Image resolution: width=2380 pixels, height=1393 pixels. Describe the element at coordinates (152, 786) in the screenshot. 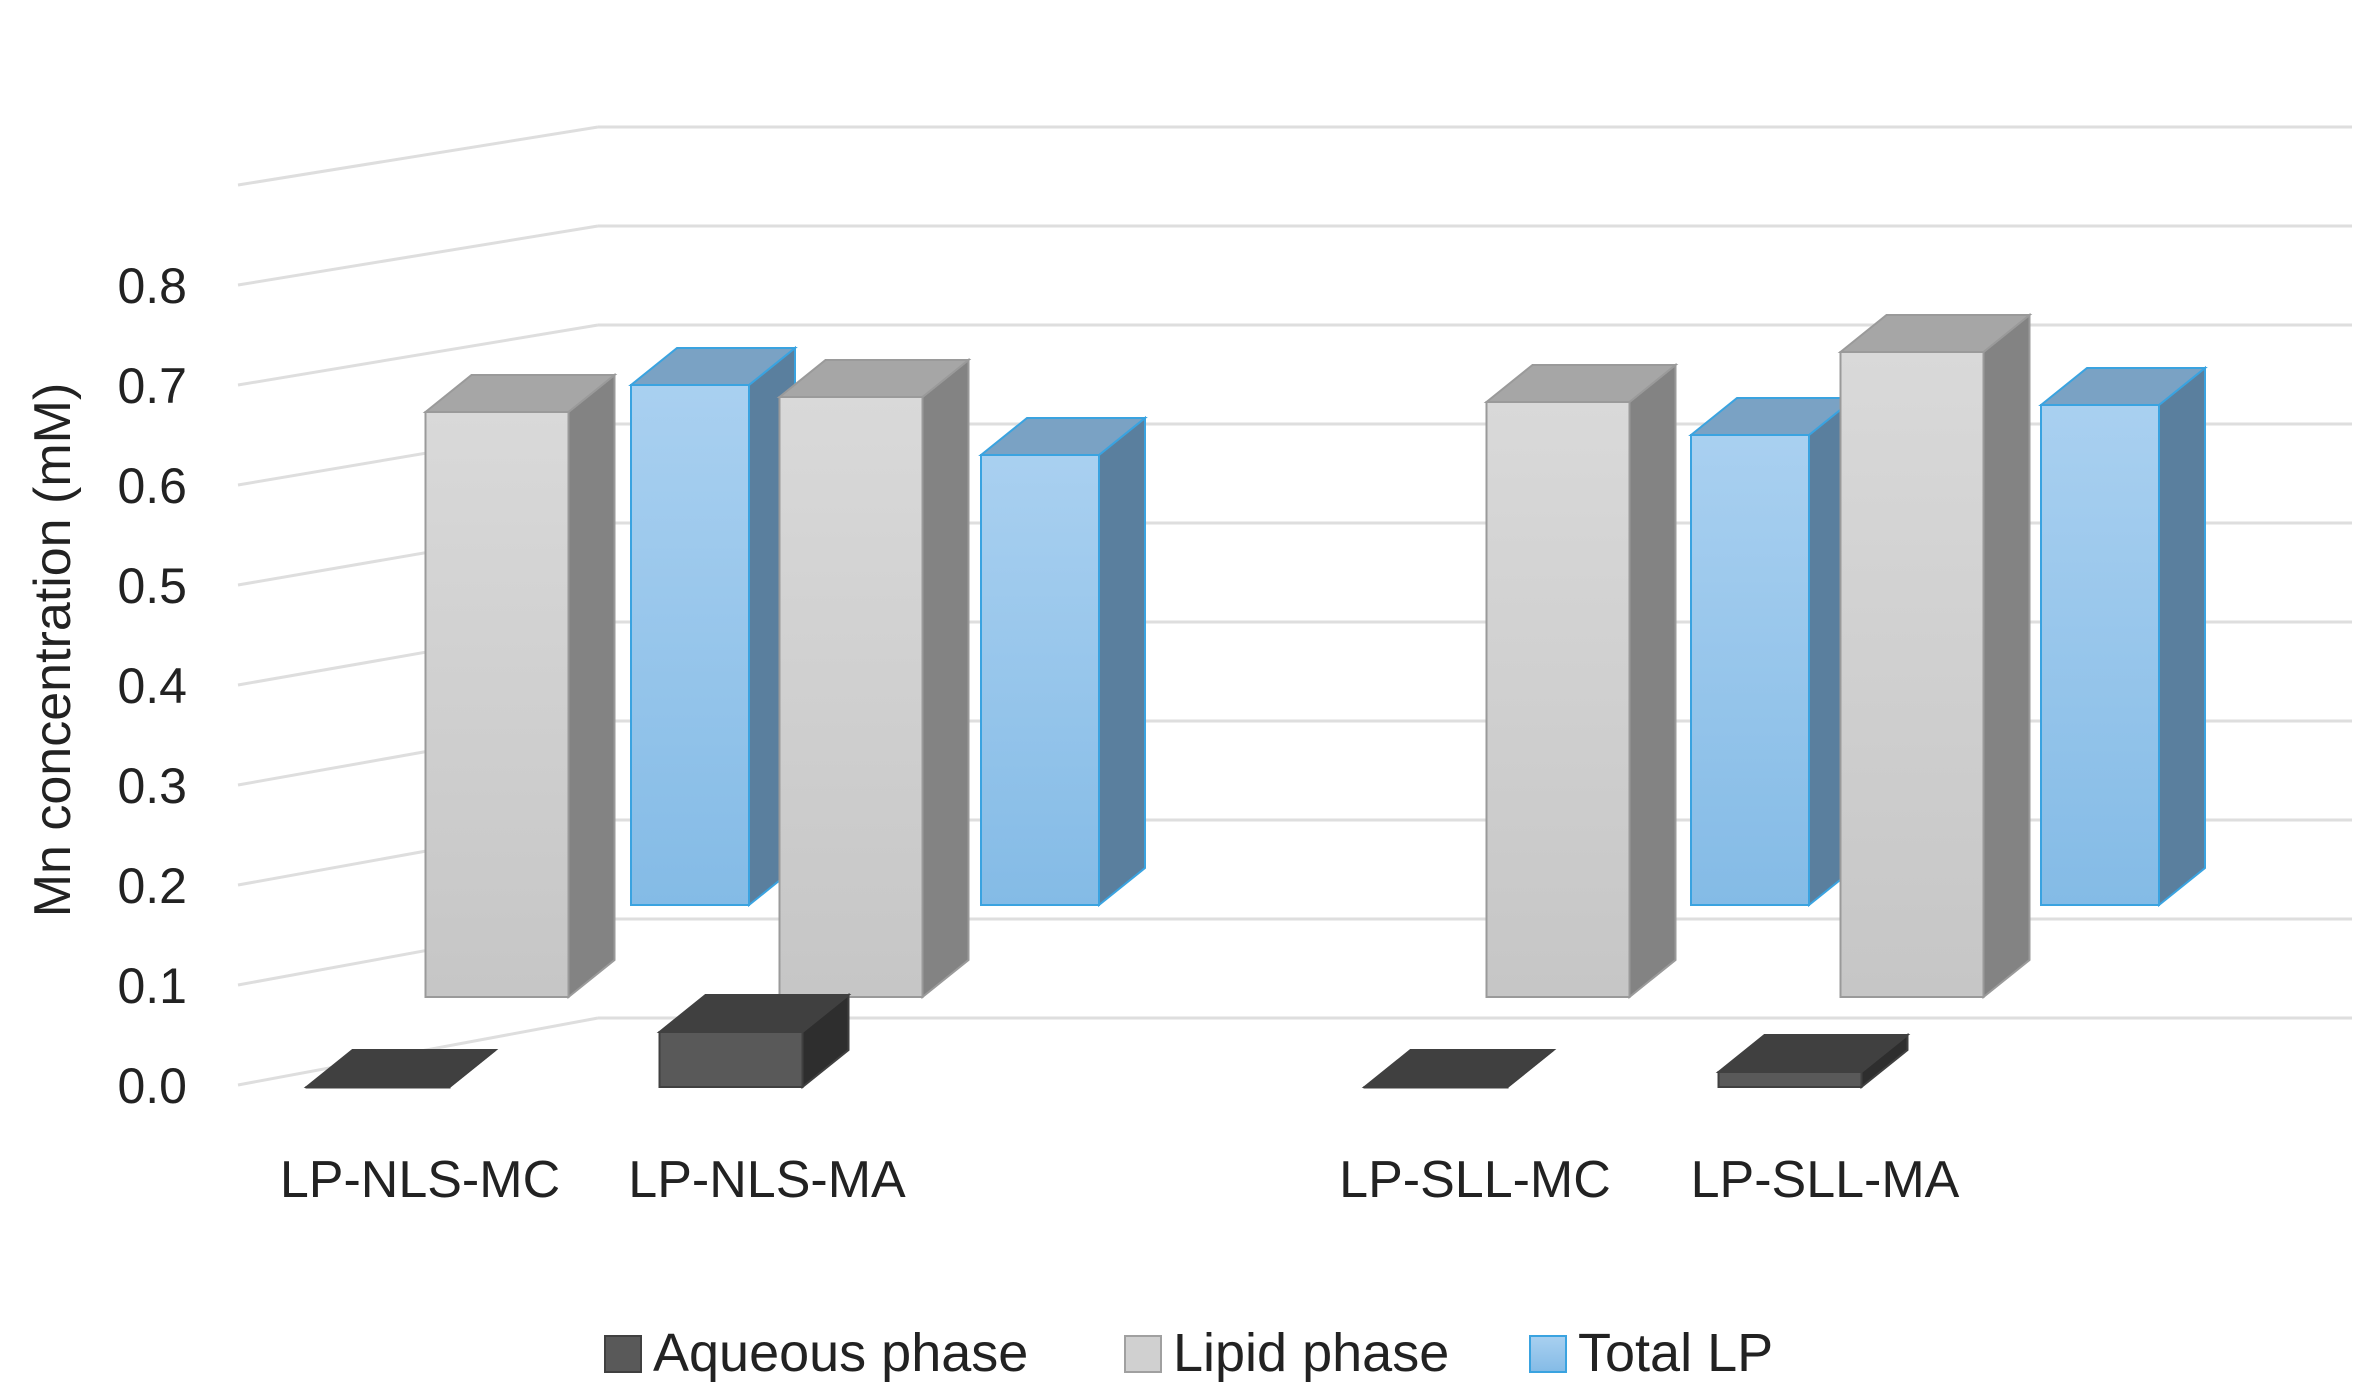

I see `y-tick-label: 0.3` at that location.